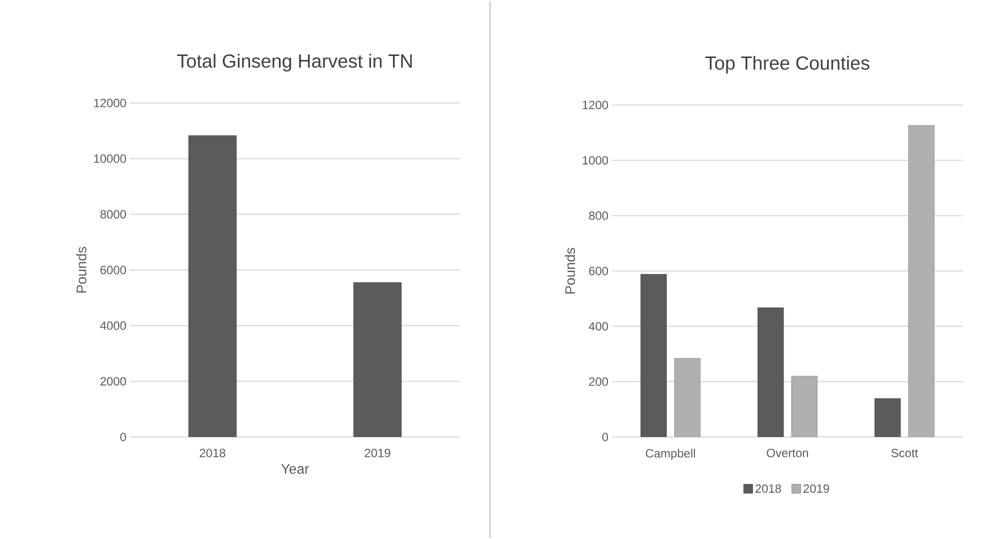 The image size is (981, 539). What do you see at coordinates (595, 160) in the screenshot?
I see `y-tick-label: 1000` at bounding box center [595, 160].